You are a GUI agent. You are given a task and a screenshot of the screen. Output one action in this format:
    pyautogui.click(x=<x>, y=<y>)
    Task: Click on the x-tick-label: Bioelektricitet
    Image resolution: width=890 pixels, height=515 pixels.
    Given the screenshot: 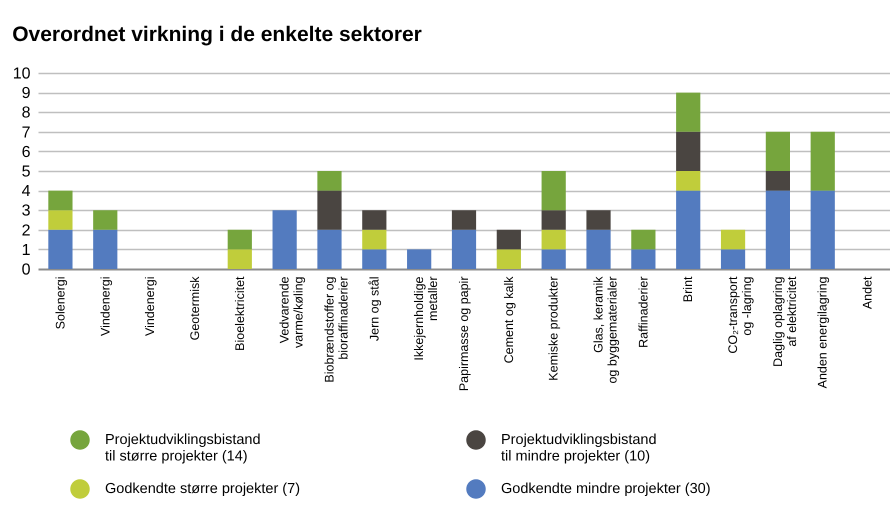 What is the action you would take?
    pyautogui.click(x=239, y=313)
    